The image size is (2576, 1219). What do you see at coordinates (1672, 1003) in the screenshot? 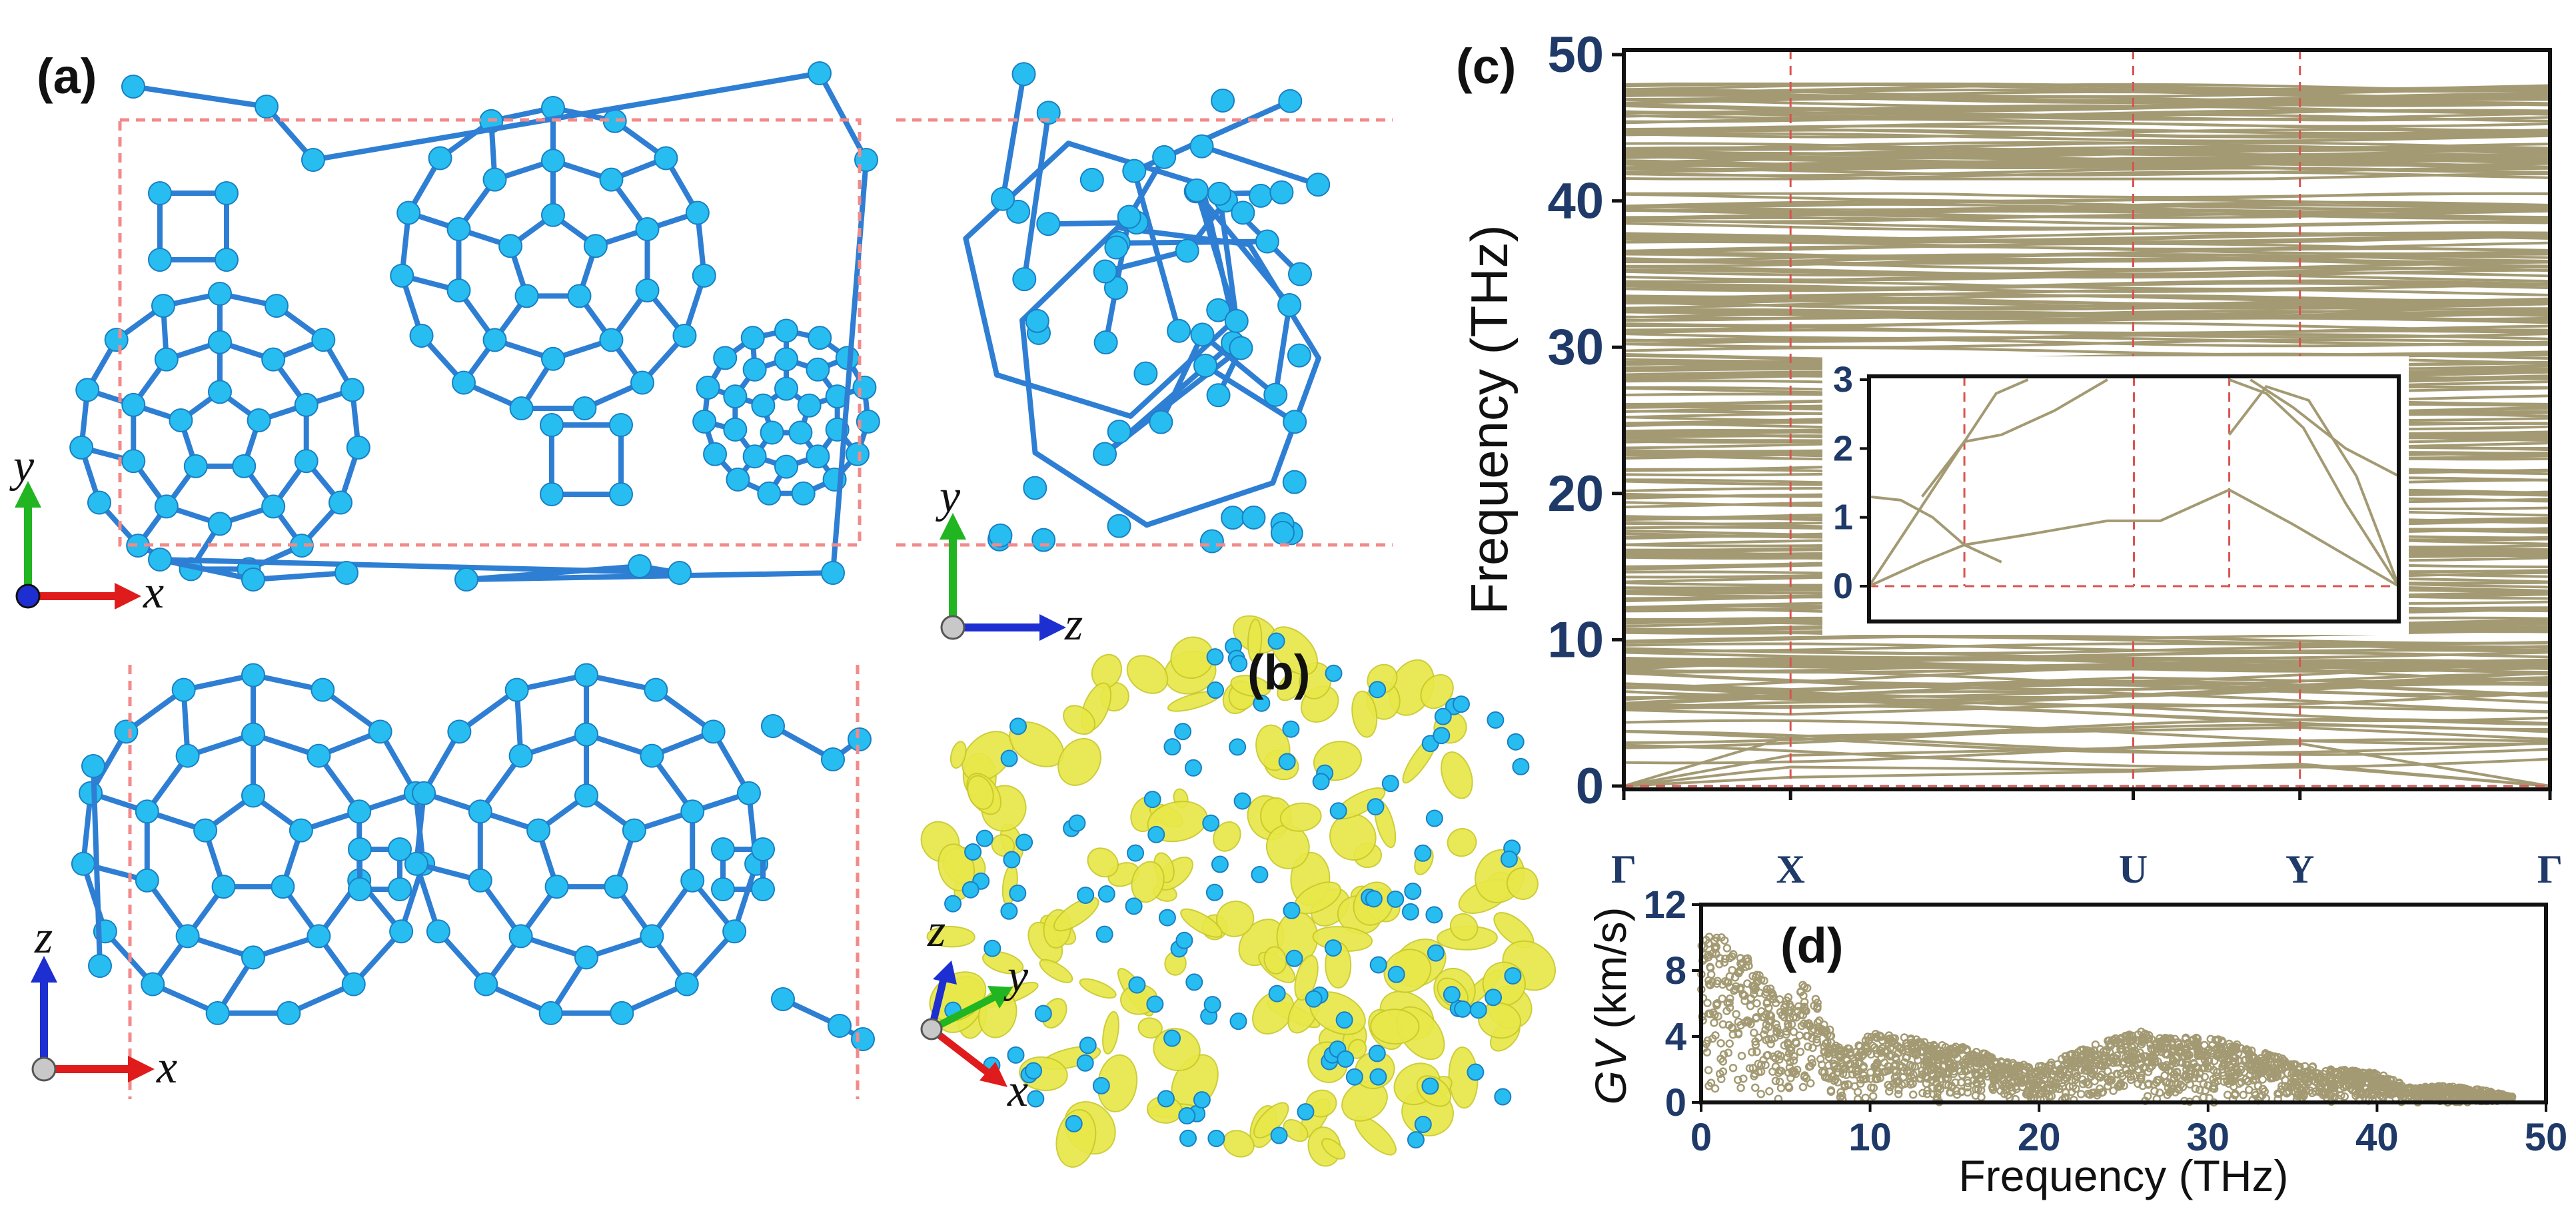
I see `y-axis-ticks: 0 4 8 12` at bounding box center [1672, 1003].